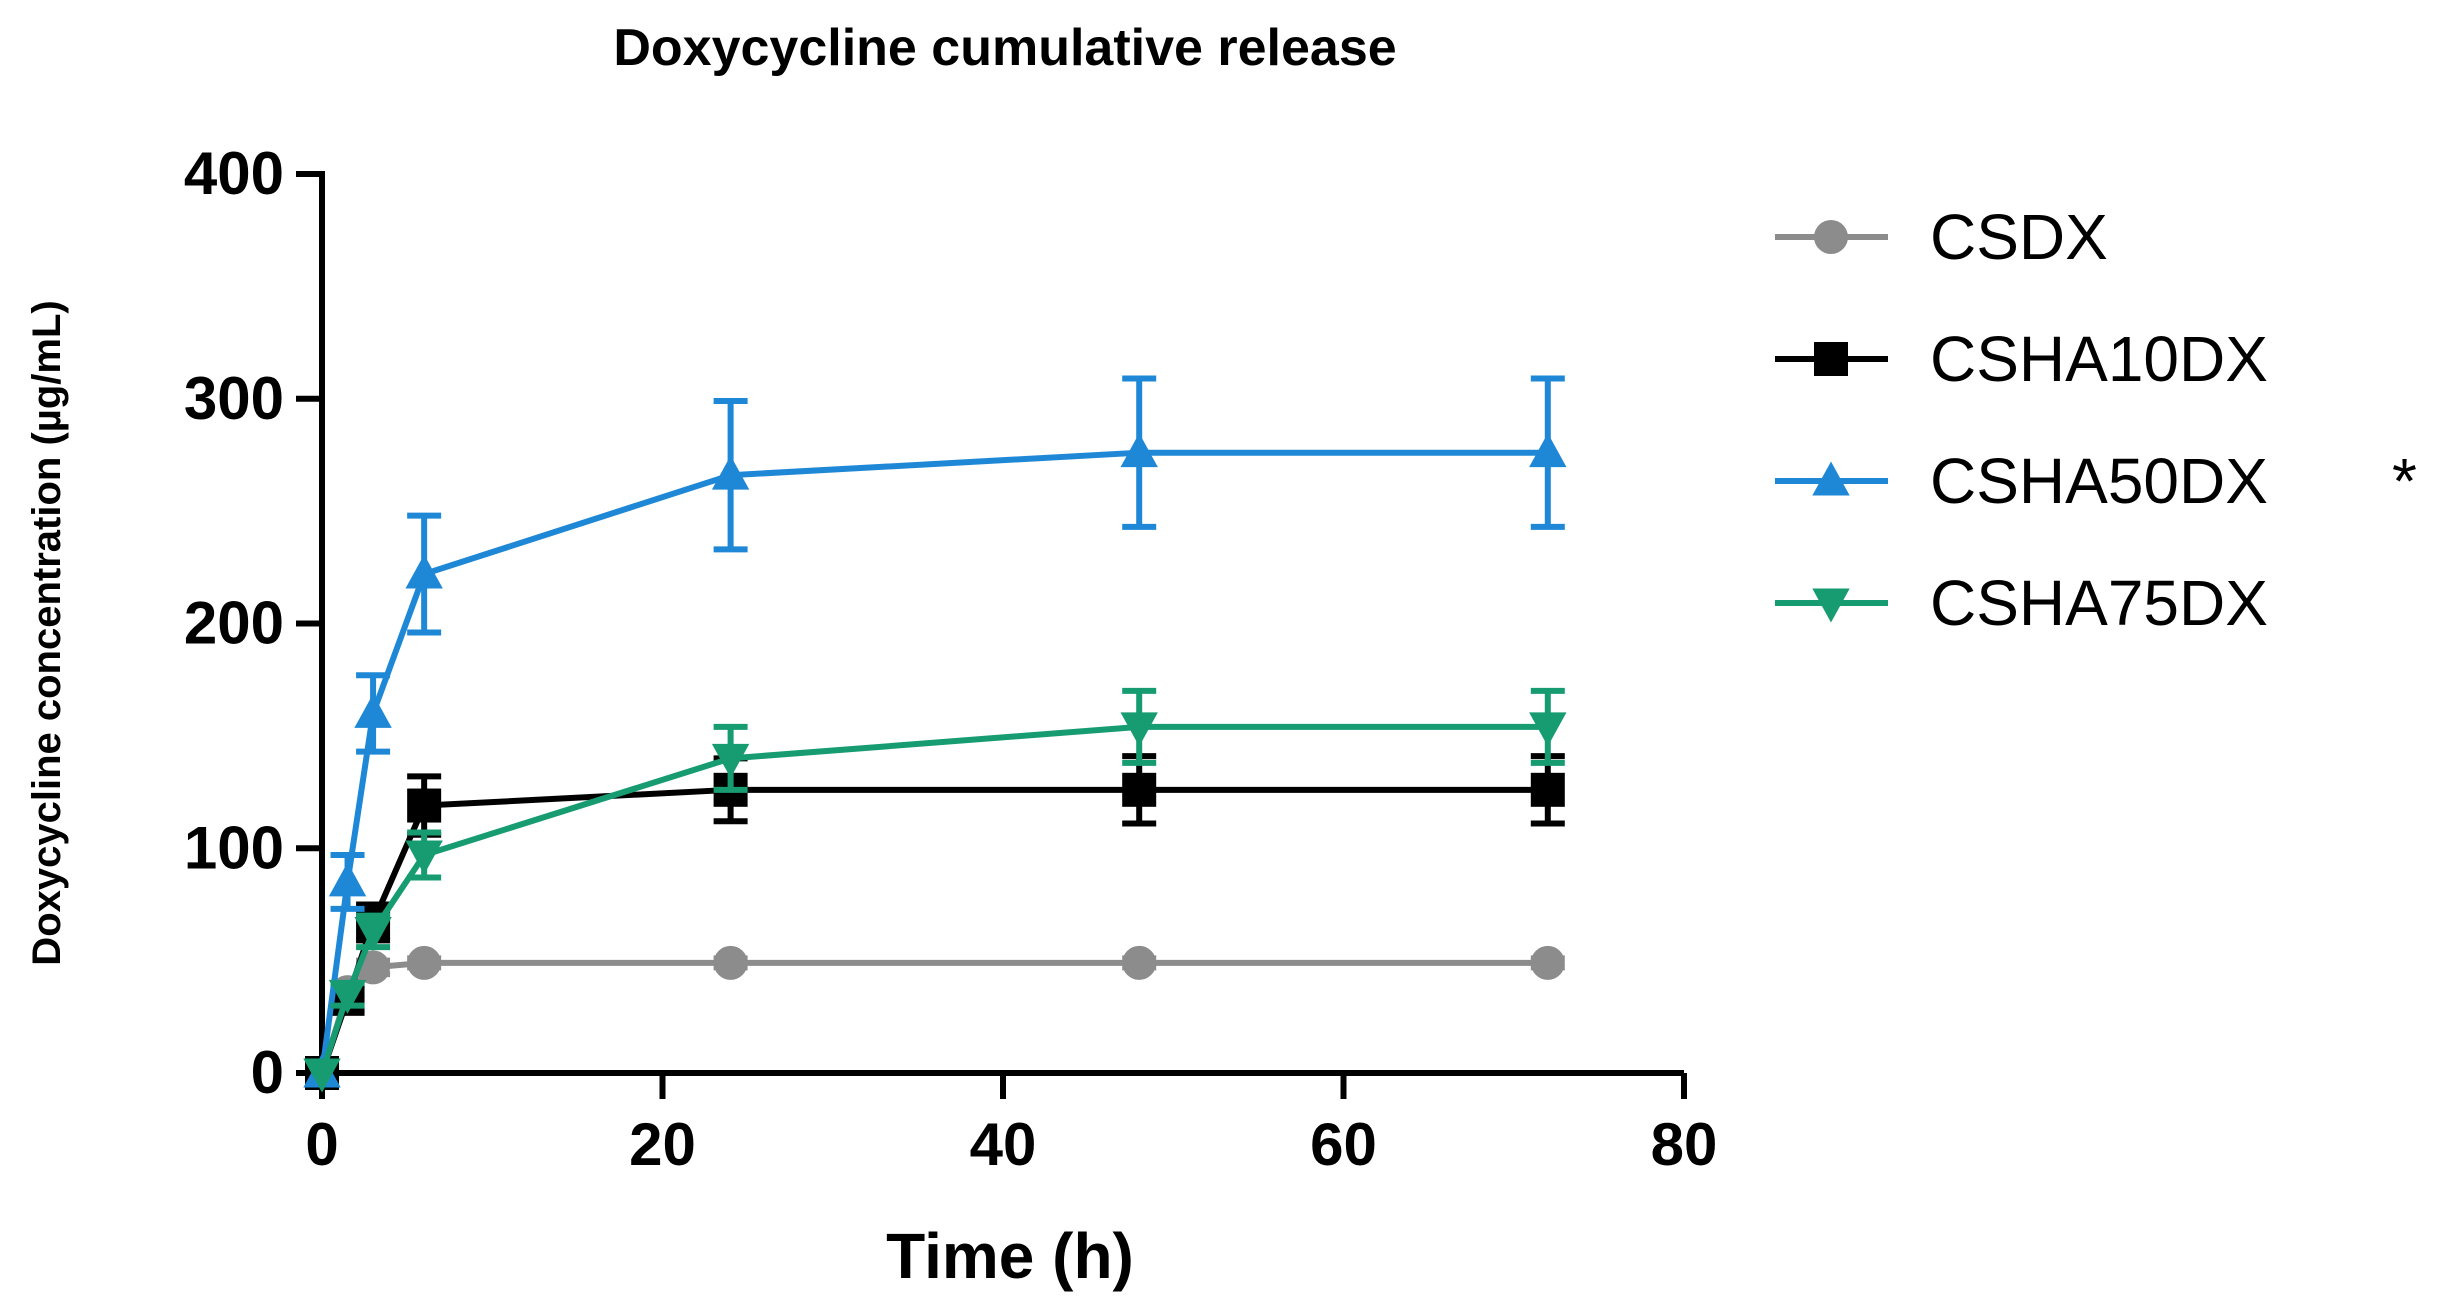  I want to click on legend-item: CSDX, so click(1941, 237).